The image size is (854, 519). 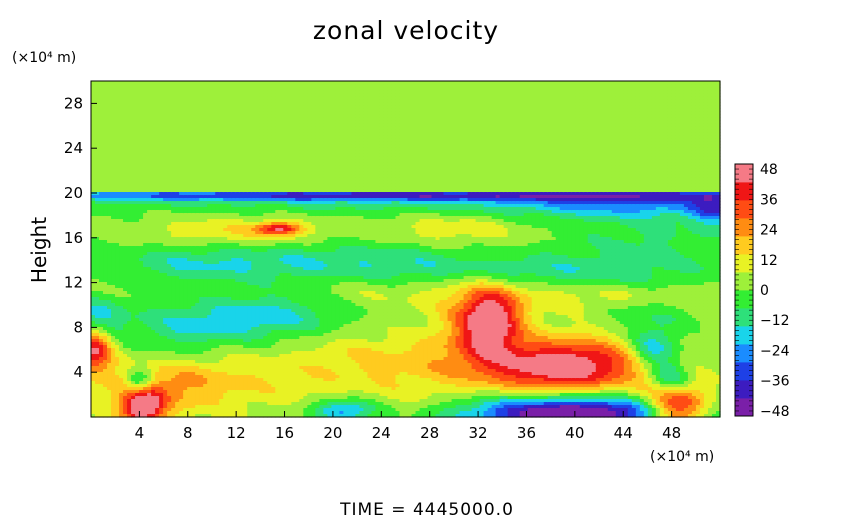 I want to click on chart-title: zonal velocity, so click(x=406, y=30).